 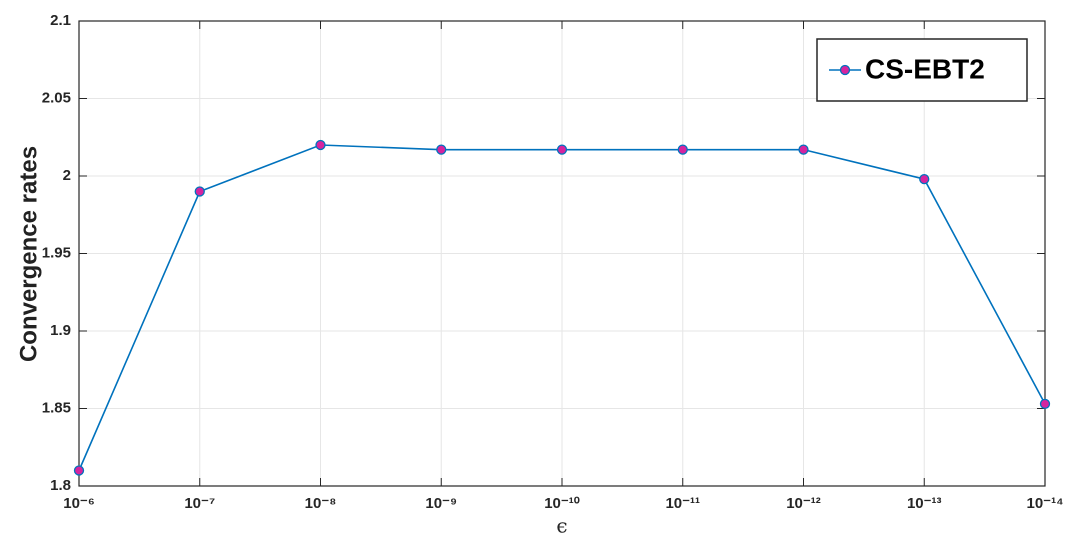 I want to click on x-tick-label: 10⁻⁸, so click(x=321, y=503).